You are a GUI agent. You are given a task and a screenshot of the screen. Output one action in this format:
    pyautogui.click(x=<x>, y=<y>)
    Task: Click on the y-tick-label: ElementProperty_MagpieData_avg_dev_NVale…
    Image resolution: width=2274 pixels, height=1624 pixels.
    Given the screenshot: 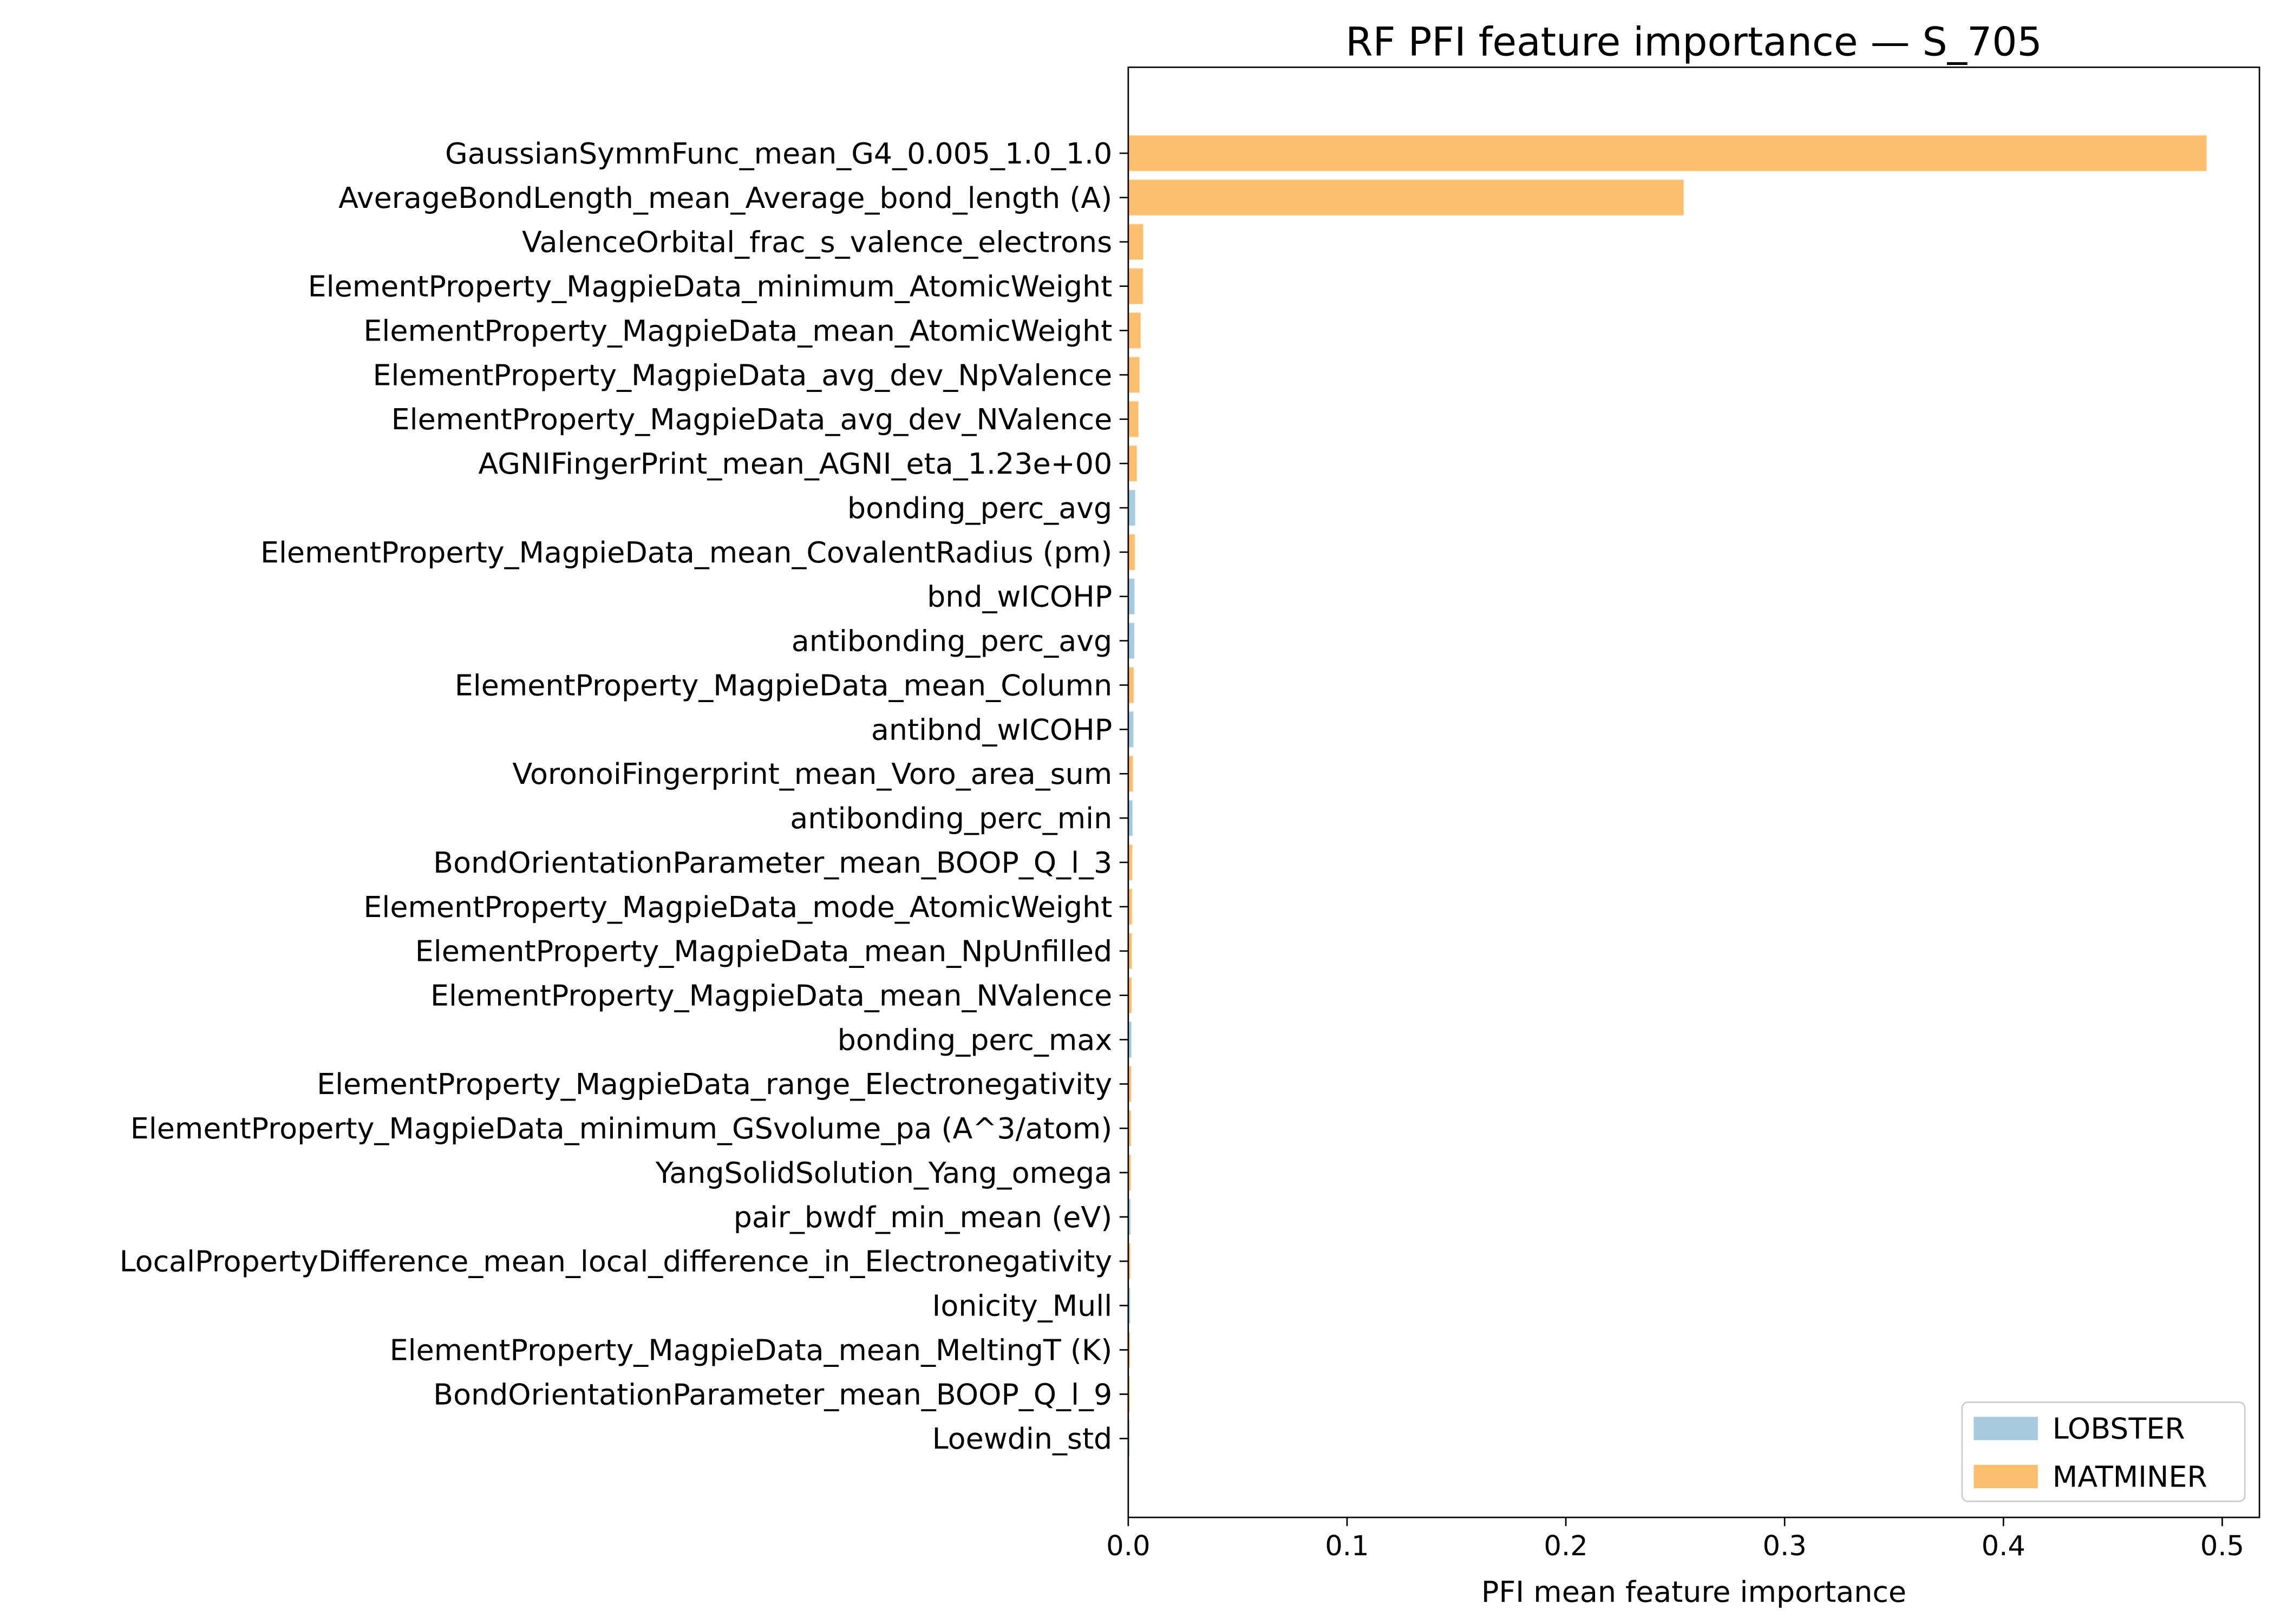 What is the action you would take?
    pyautogui.click(x=752, y=419)
    